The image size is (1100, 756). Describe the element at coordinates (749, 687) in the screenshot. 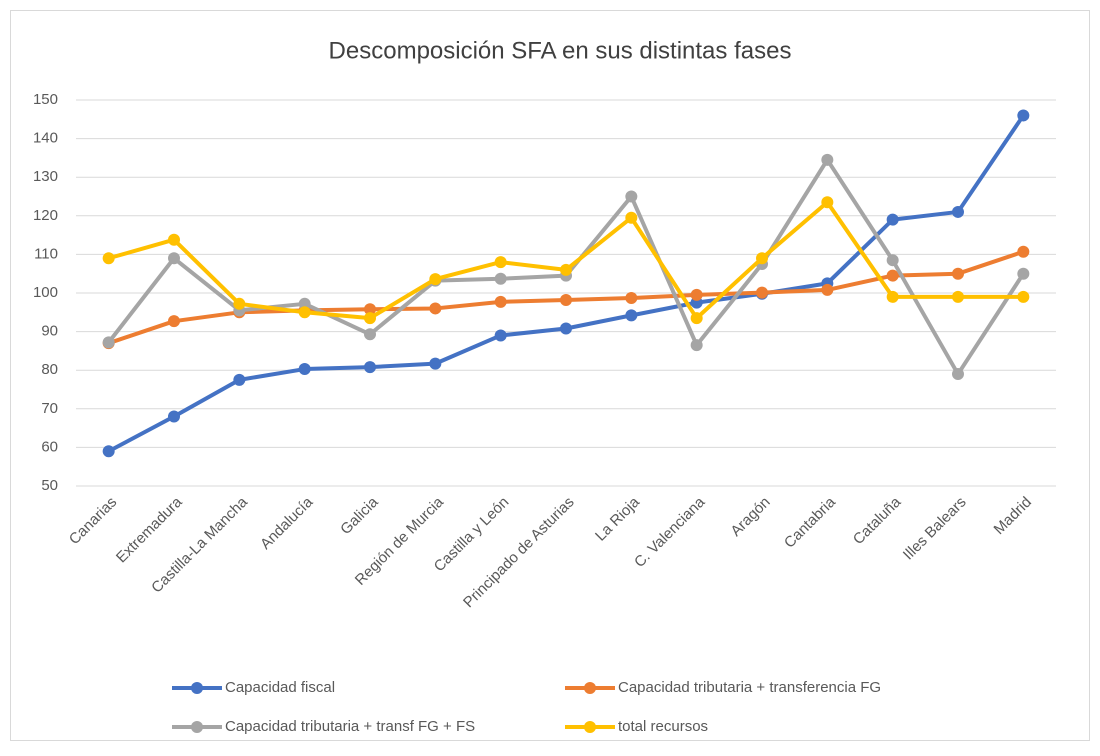

I see `legend-label: Capacidad tributaria + transferencia FG` at that location.